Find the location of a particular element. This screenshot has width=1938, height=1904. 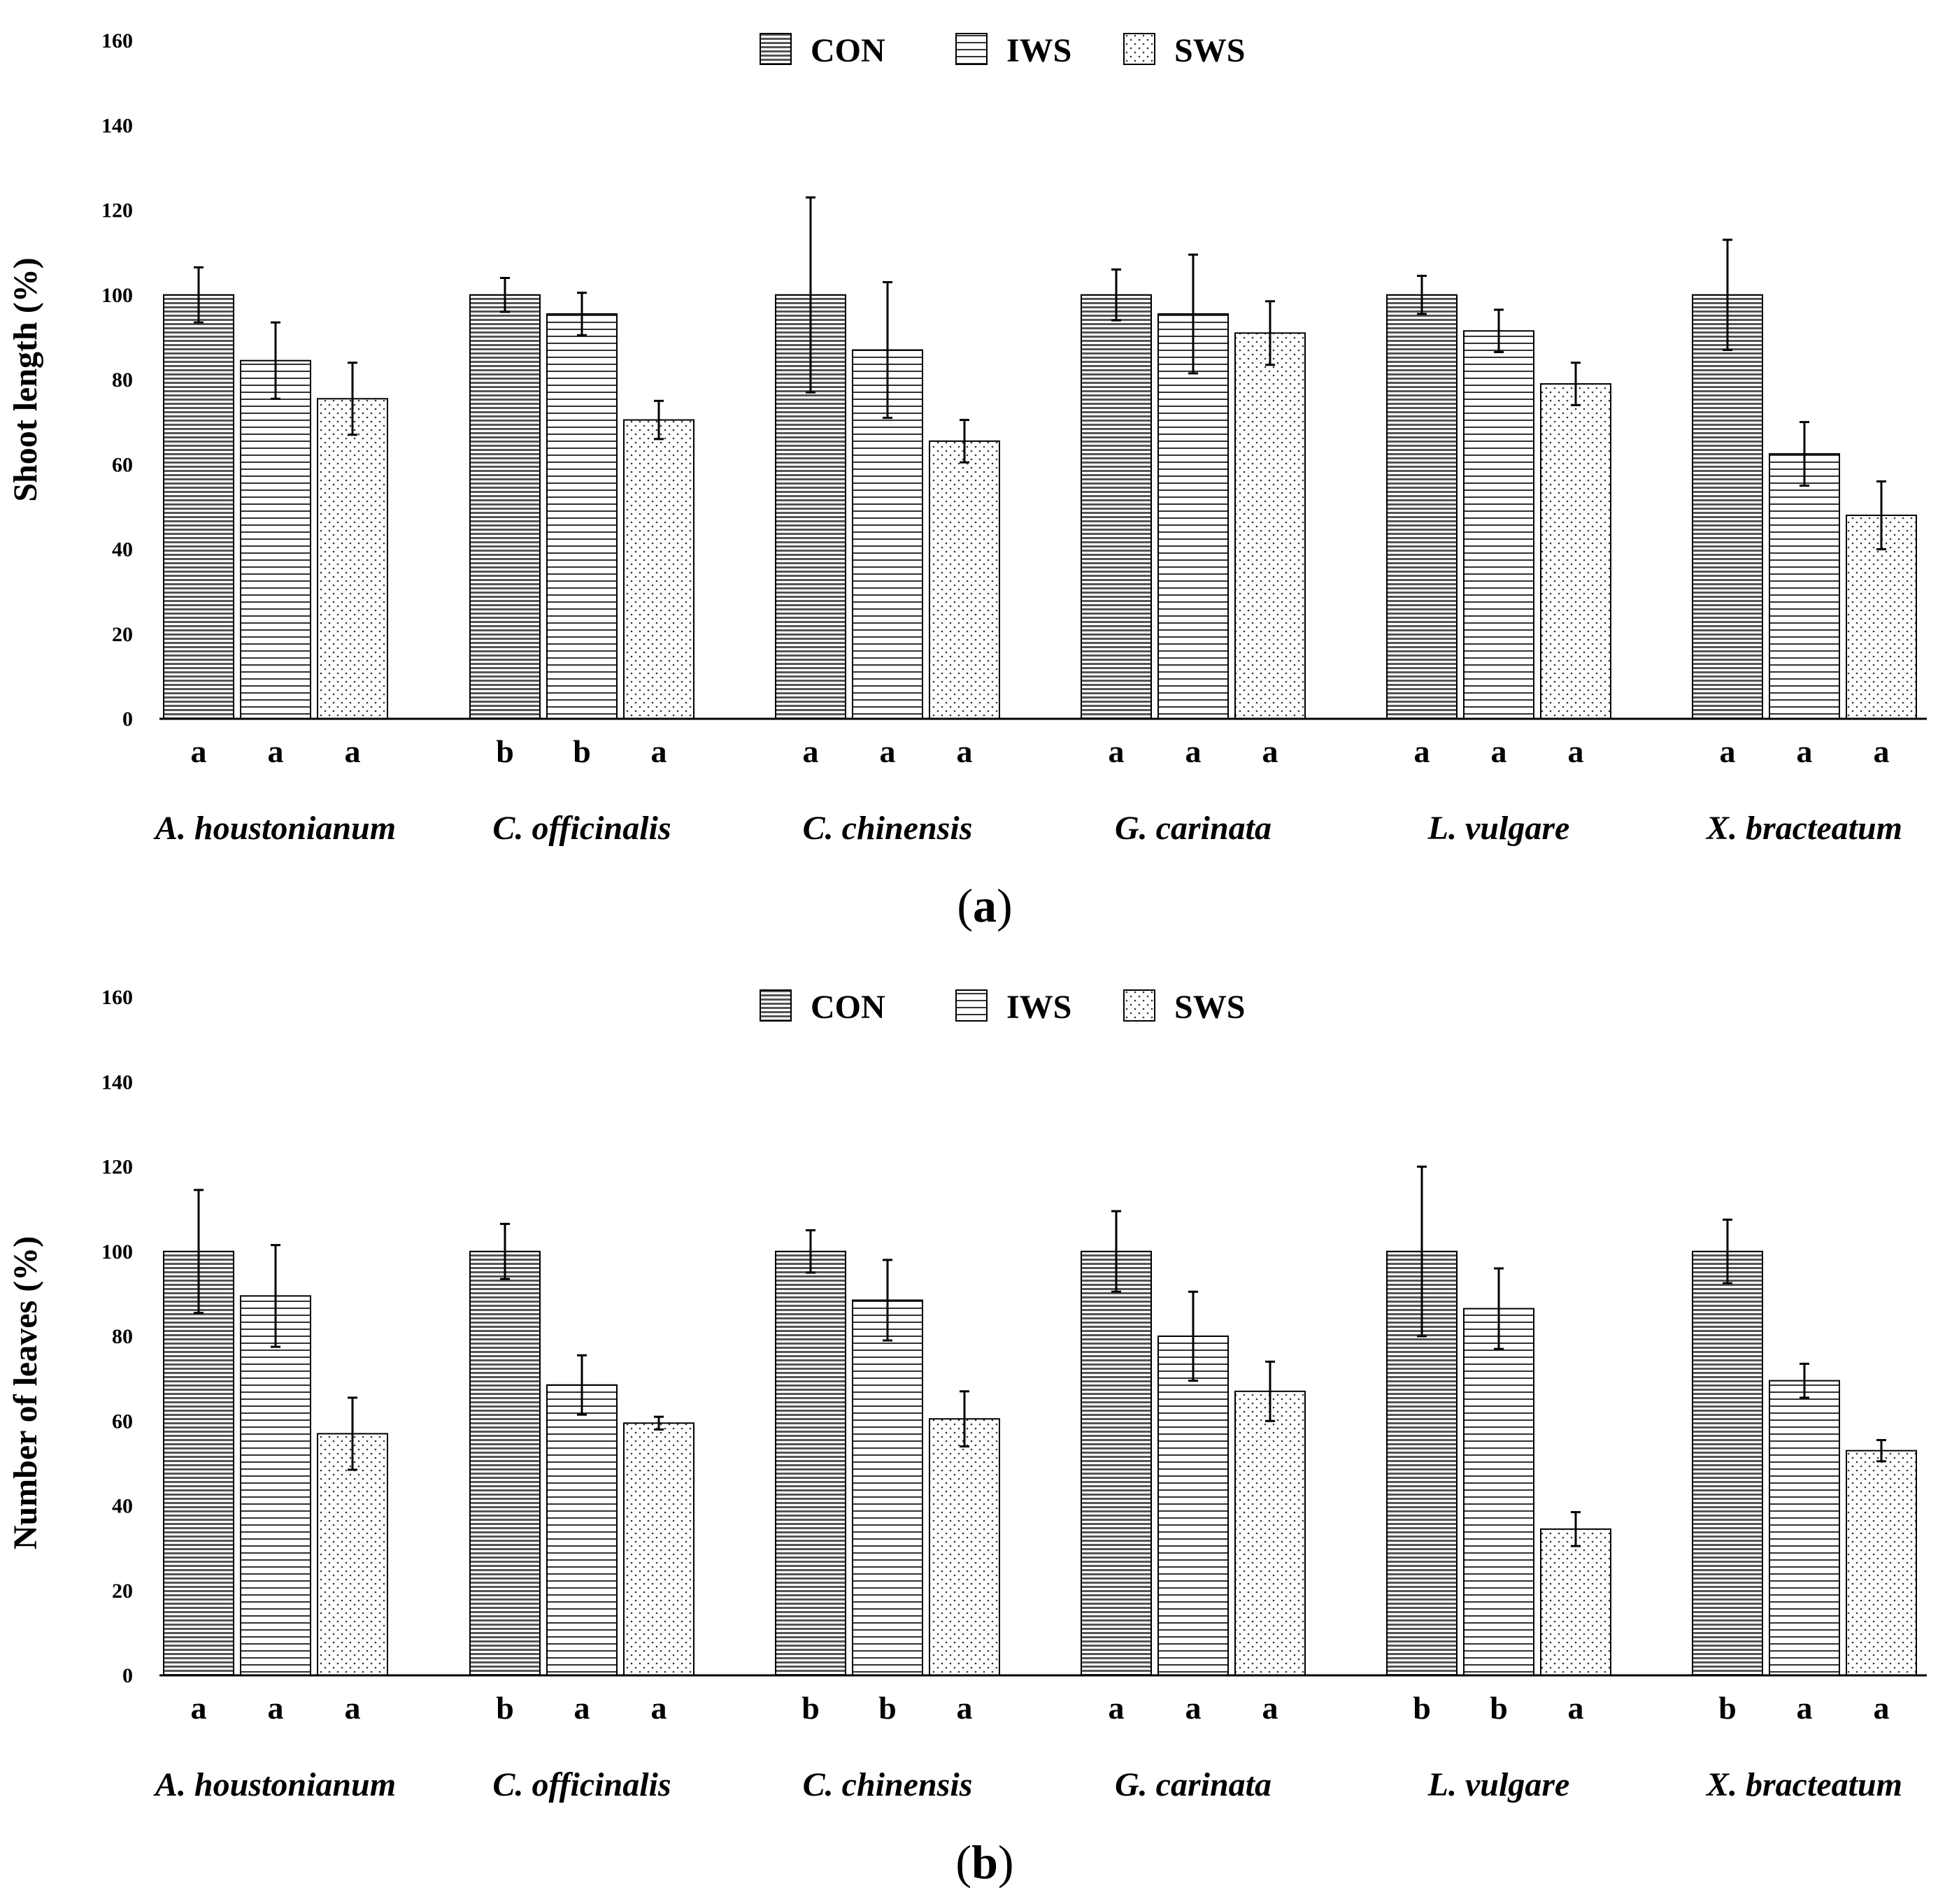

y-tick-label: 120 is located at coordinates (117, 1168).